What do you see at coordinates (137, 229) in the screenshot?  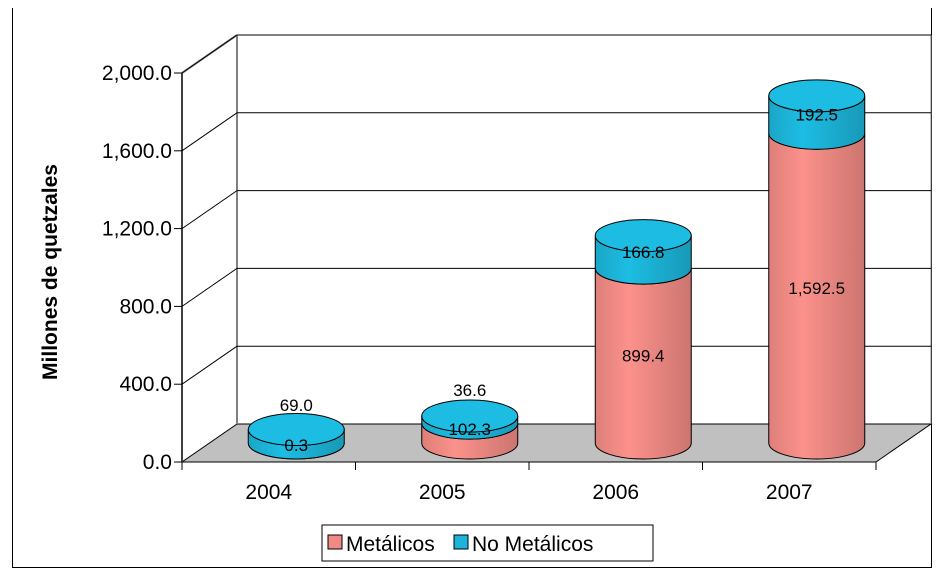 I see `y-tick-label: 1,200.0` at bounding box center [137, 229].